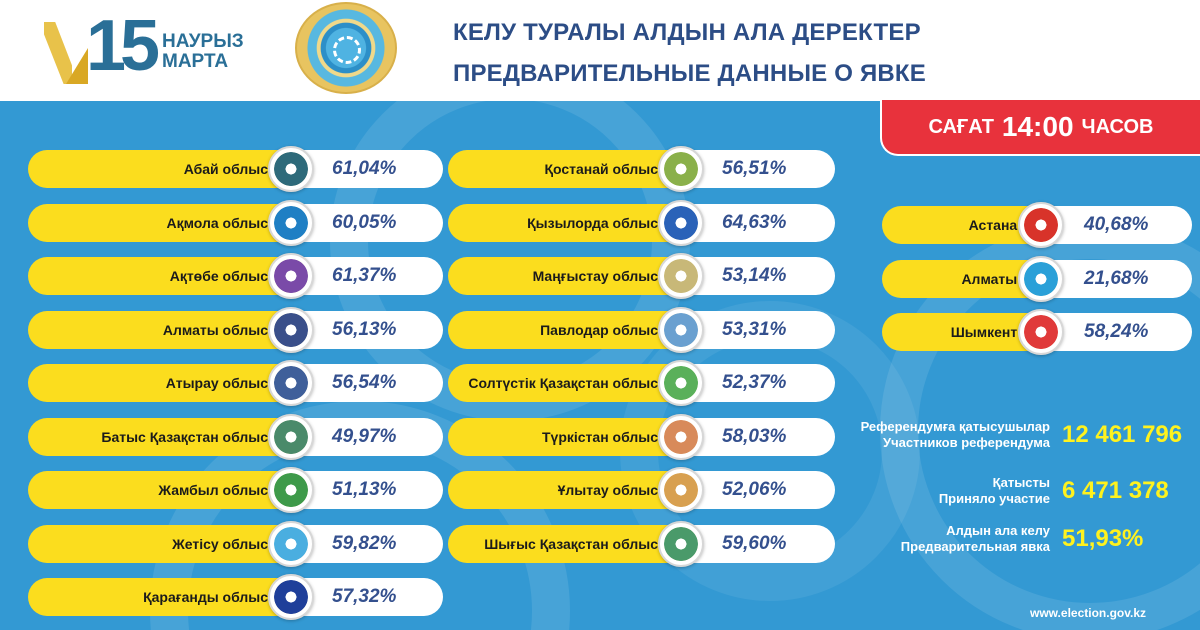  Describe the element at coordinates (159, 436) in the screenshot. I see `region-name: Батыс Қазақстан облысы` at that location.